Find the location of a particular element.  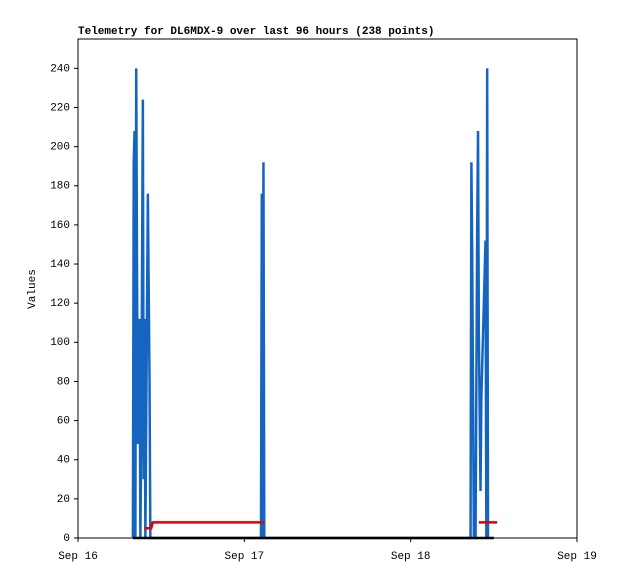

y-tick-label: 20 is located at coordinates (63, 500).